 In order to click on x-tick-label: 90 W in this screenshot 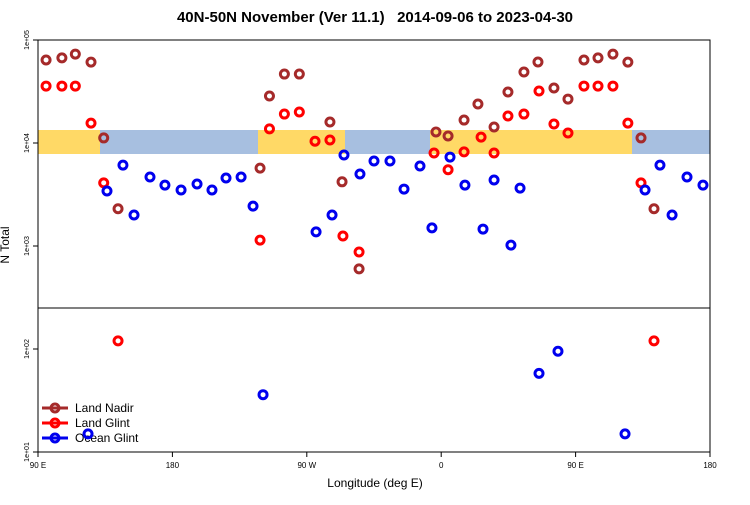, I will do `click(306, 465)`.